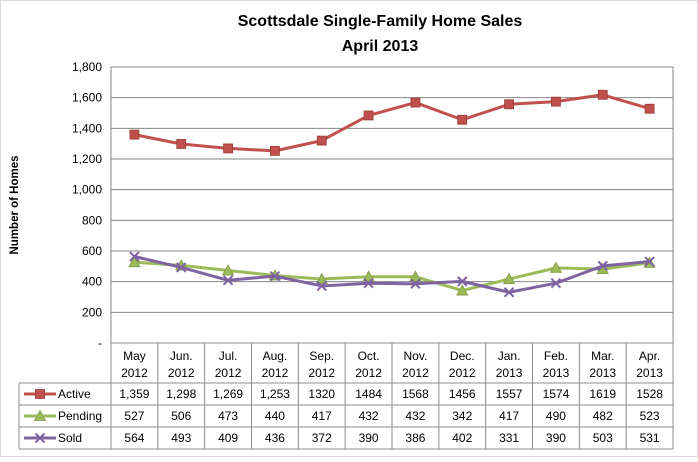 Image resolution: width=698 pixels, height=462 pixels. What do you see at coordinates (92, 282) in the screenshot?
I see `y-tick-label: 400` at bounding box center [92, 282].